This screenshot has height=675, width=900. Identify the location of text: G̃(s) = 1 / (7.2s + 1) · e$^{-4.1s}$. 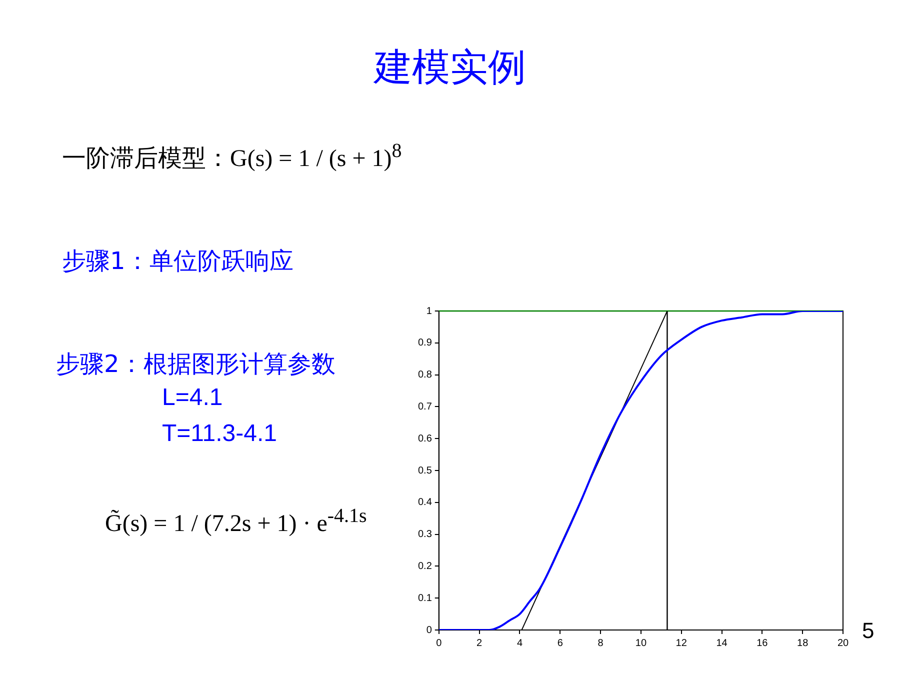
(236, 521).